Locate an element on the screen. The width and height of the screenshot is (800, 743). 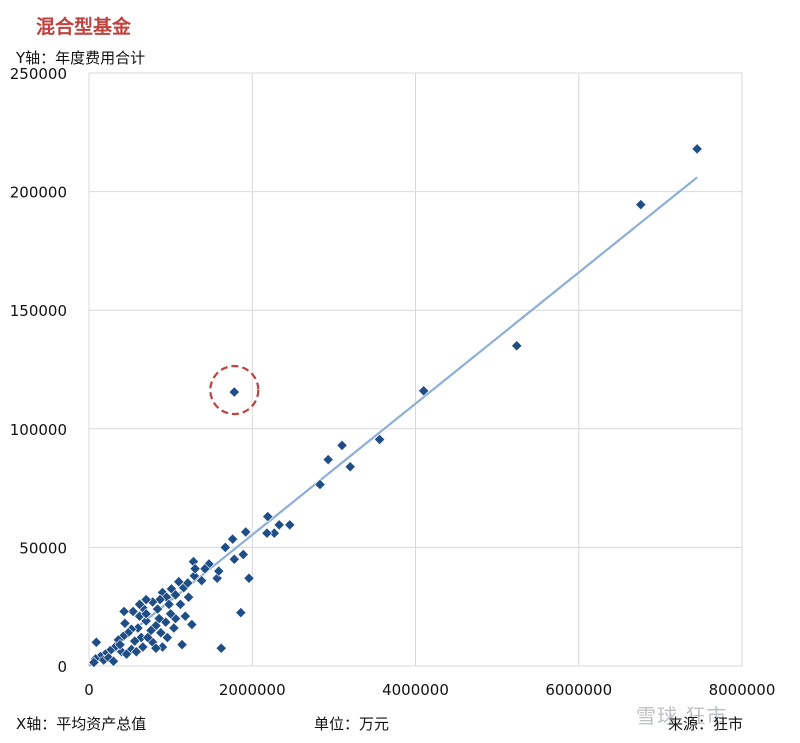
x-tick-label: 6000000 is located at coordinates (578, 690).